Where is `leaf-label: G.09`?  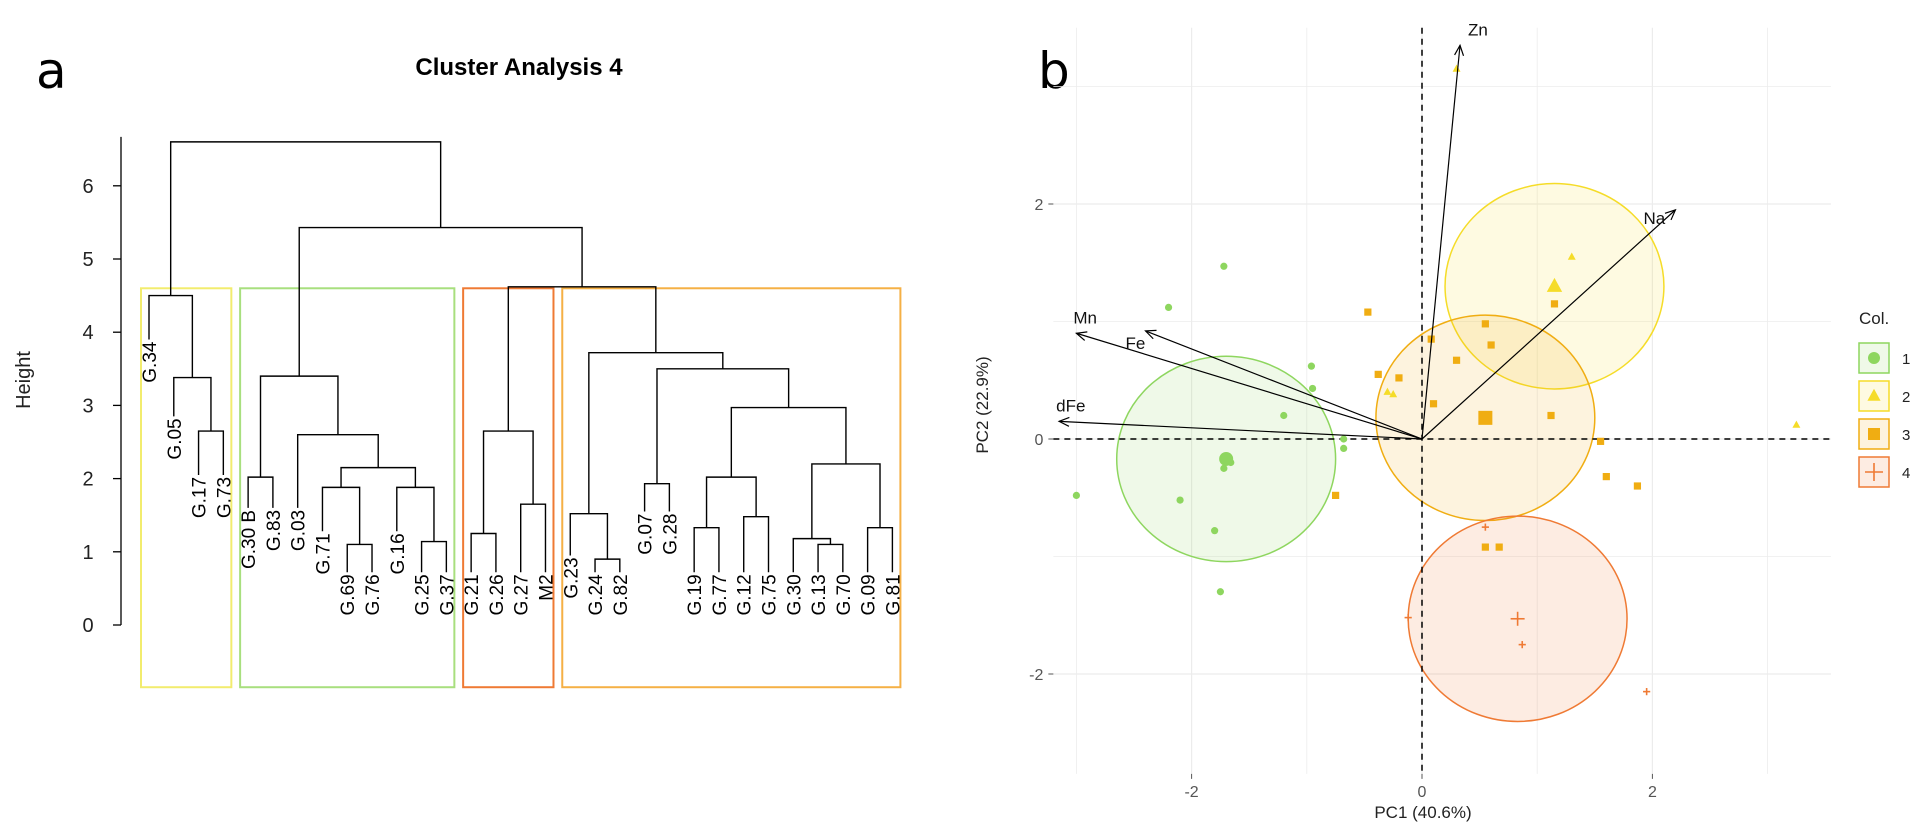 leaf-label: G.09 is located at coordinates (869, 594).